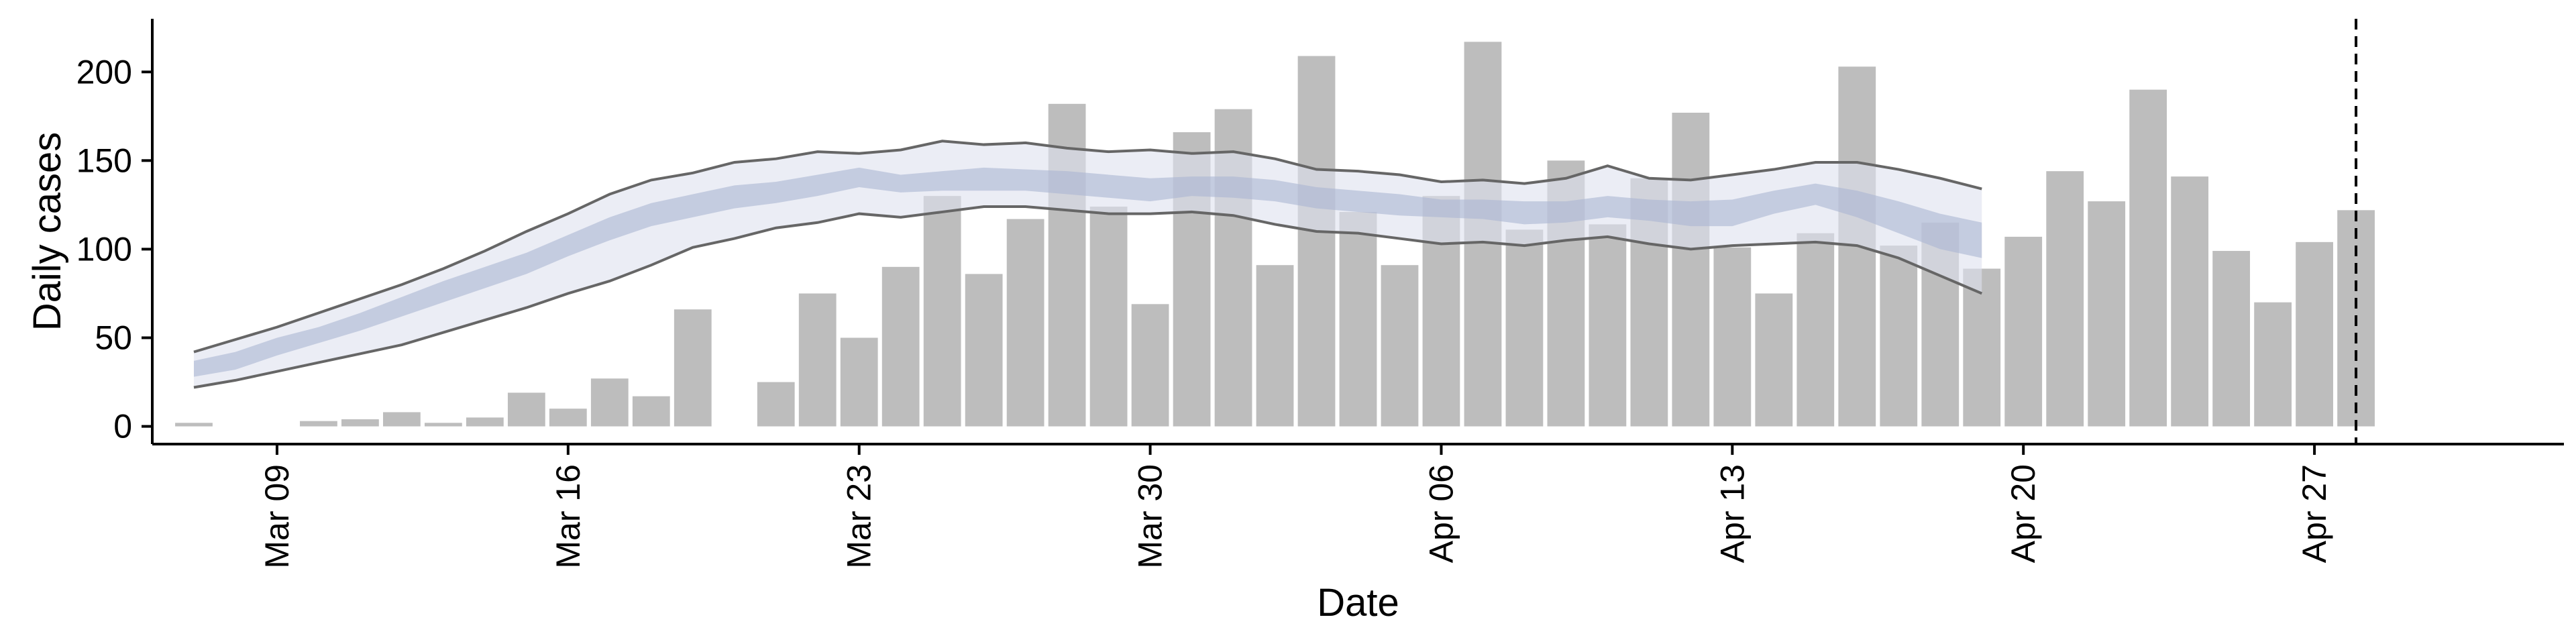  I want to click on x-tick-label: Apr 27, so click(2314, 513).